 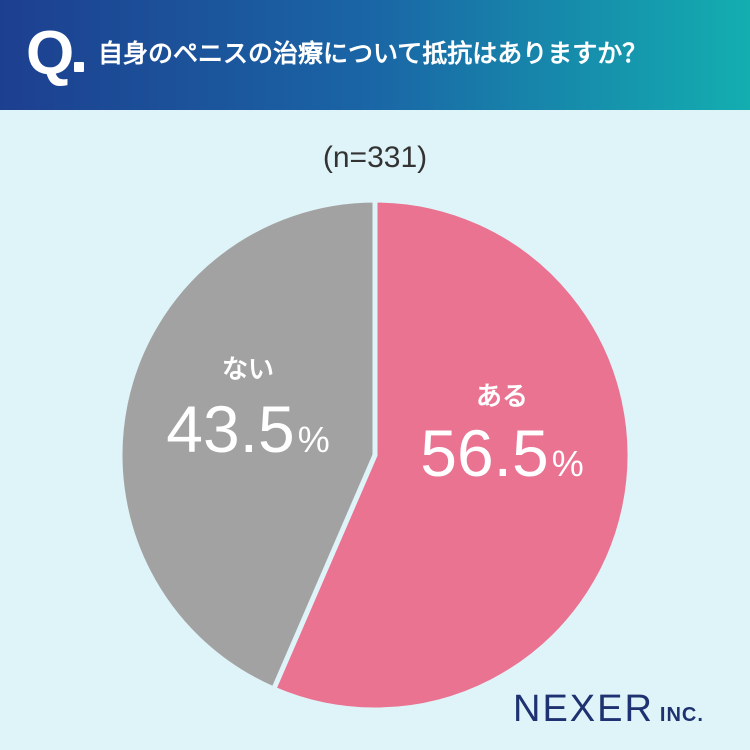 I want to click on q-dot, so click(x=79, y=67).